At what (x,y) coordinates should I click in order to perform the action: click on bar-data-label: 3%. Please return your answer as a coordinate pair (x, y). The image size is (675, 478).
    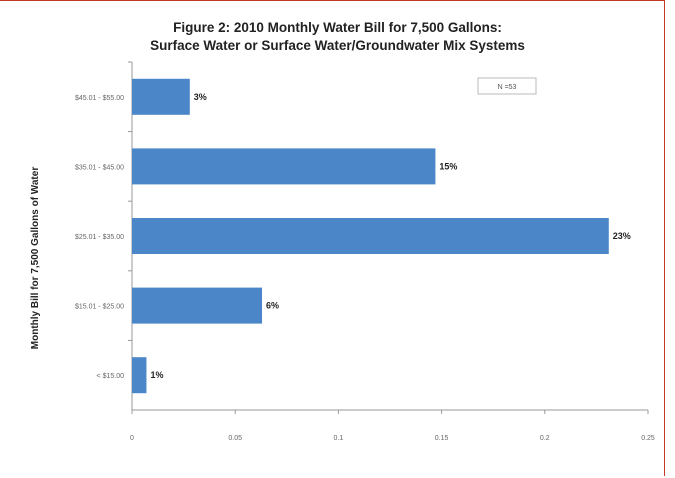
    Looking at the image, I should click on (200, 97).